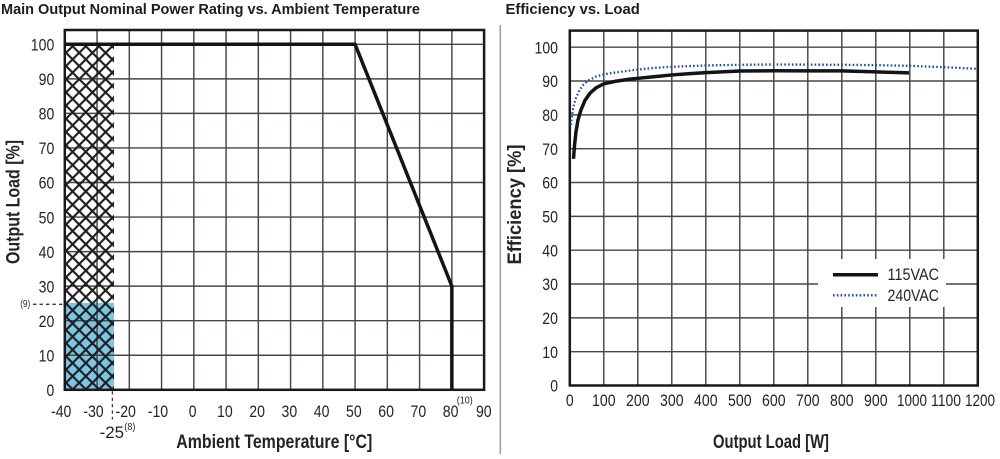 This screenshot has width=1000, height=459. Describe the element at coordinates (129, 427) in the screenshot. I see `svg-text: (8)` at that location.